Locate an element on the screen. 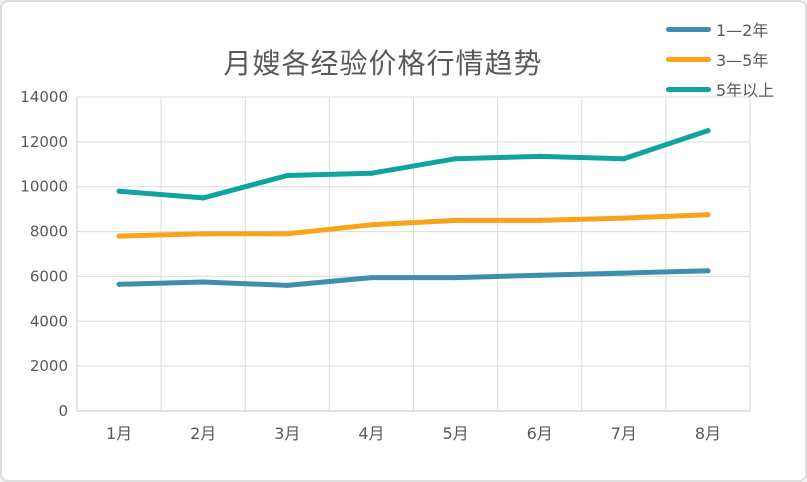  legend-label: 3—5年 is located at coordinates (742, 60).